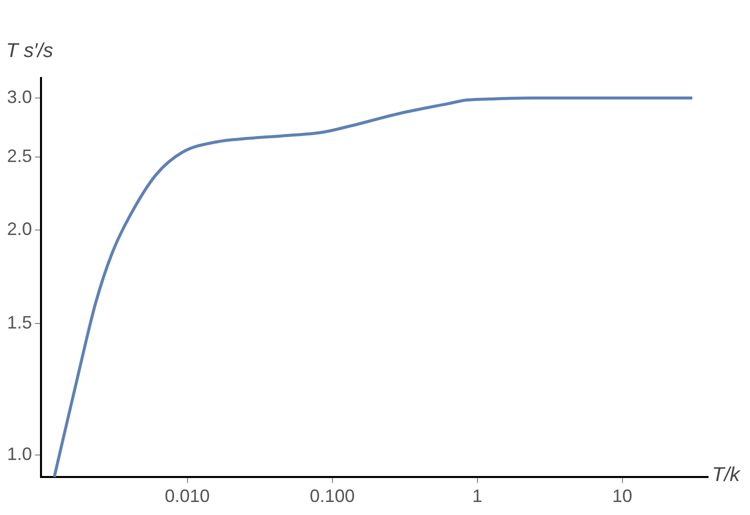 The height and width of the screenshot is (515, 750). I want to click on y-tick-label: 2.0, so click(19, 228).